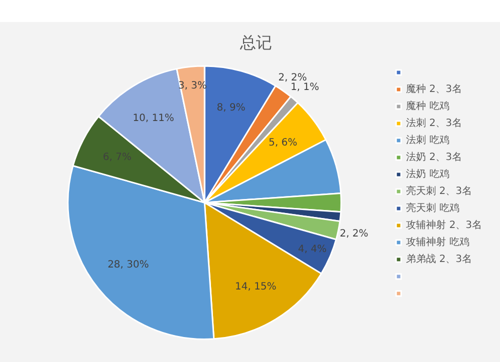  Describe the element at coordinates (439, 191) in the screenshot. I see `legend-label: 亮天刺 2、3名` at that location.